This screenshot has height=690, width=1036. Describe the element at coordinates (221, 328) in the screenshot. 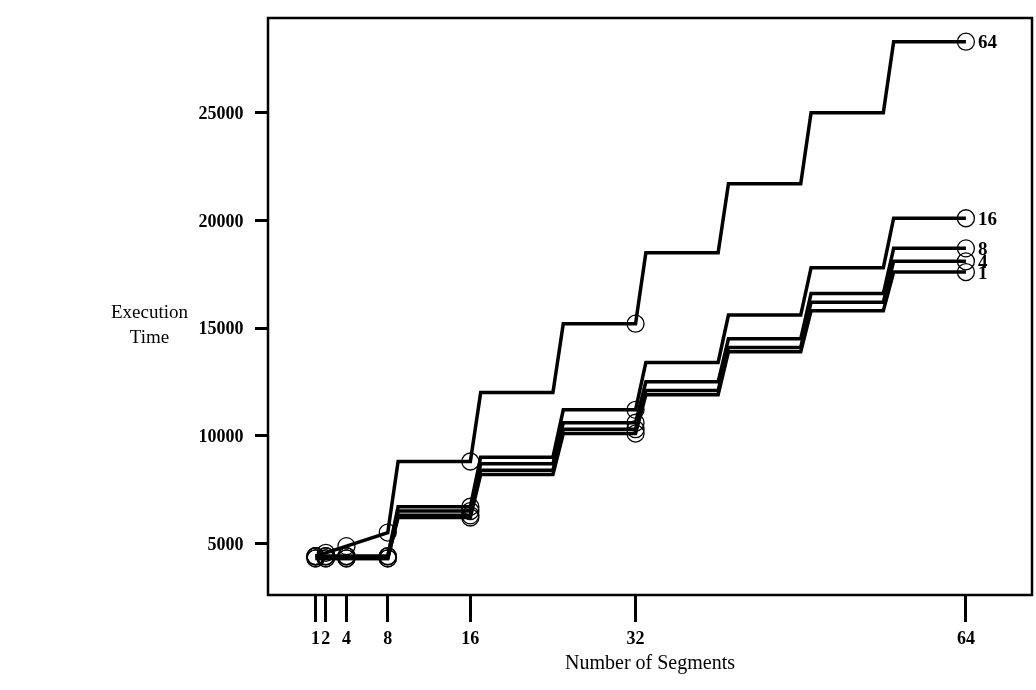

I see `y-tick-label: 15000` at that location.